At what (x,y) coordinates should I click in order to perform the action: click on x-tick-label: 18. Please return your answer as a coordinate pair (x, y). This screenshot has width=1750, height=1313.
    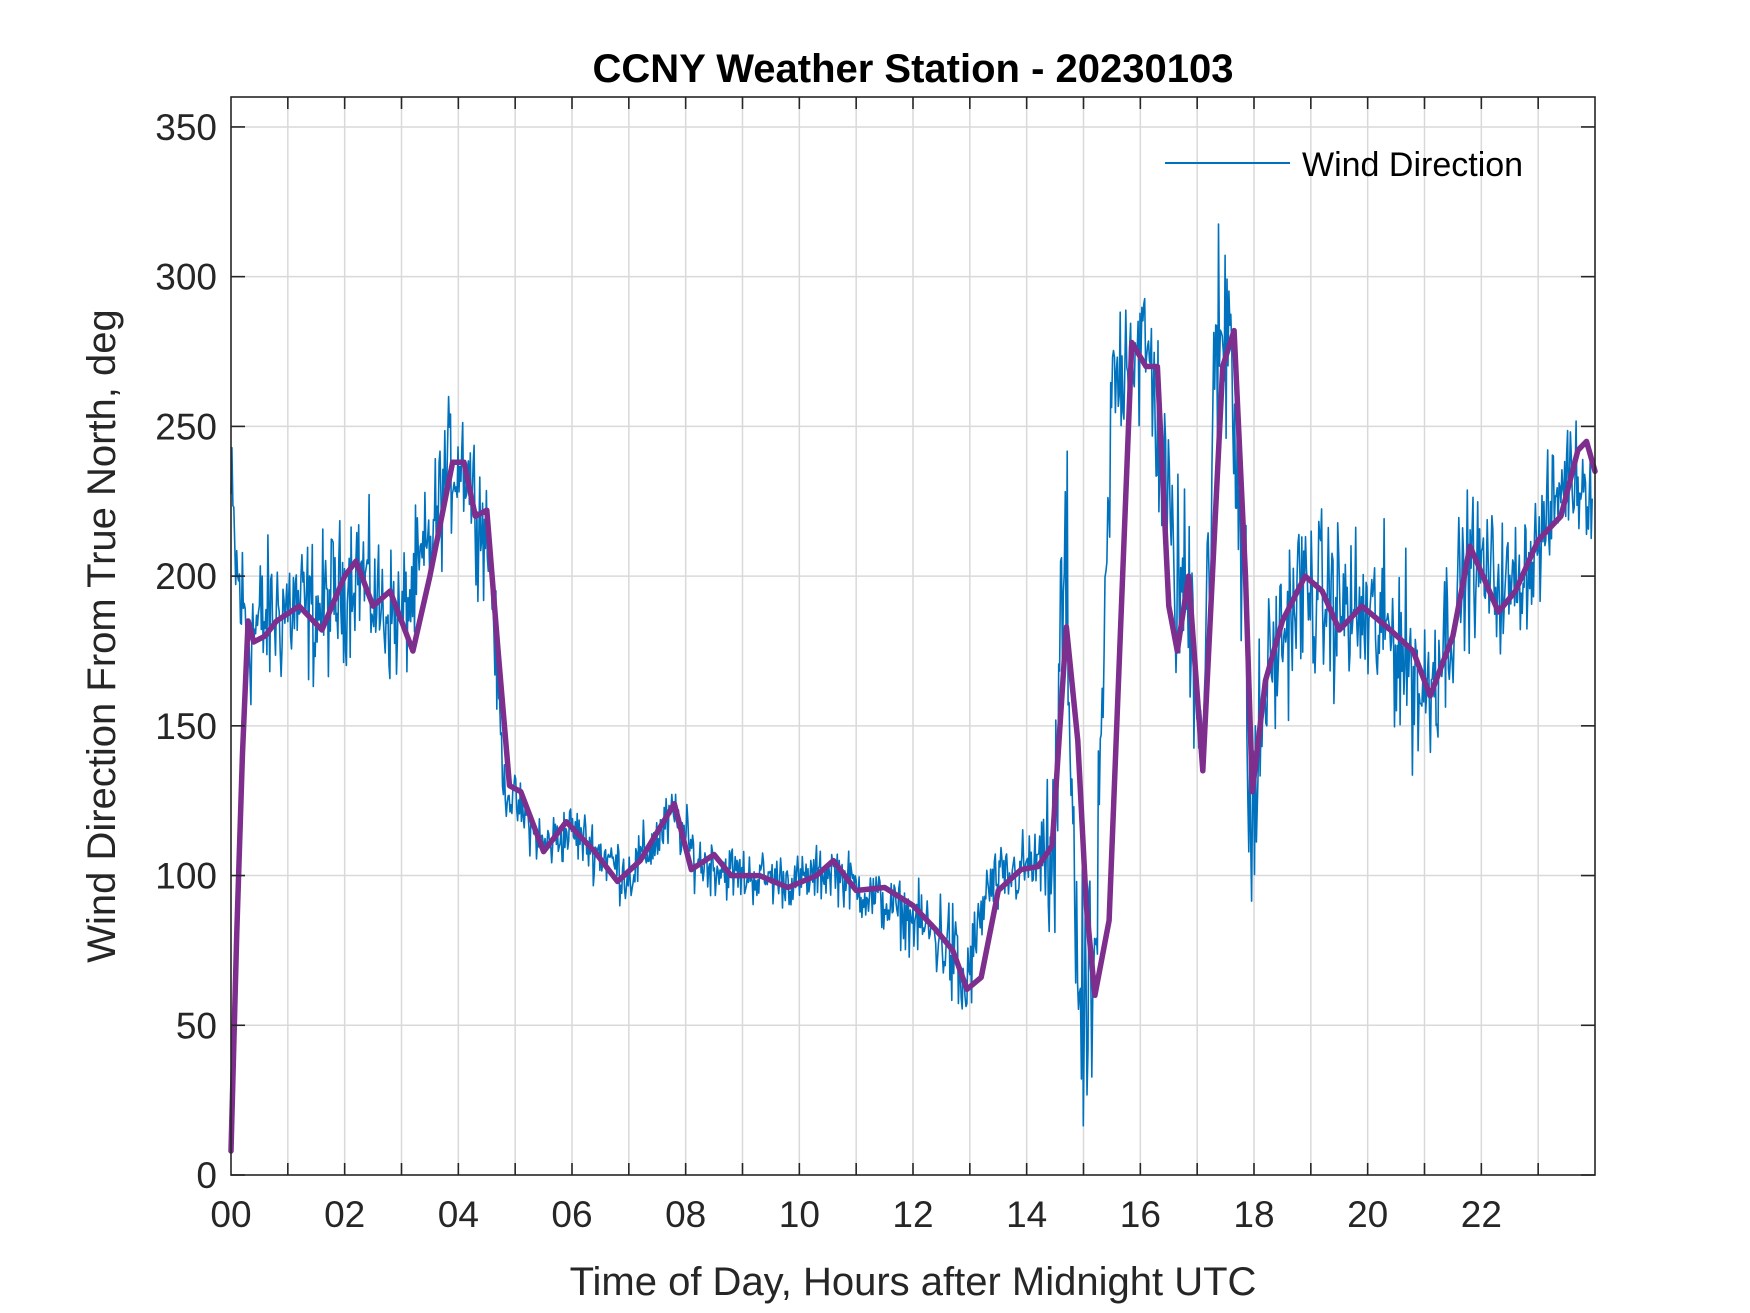
    Looking at the image, I should click on (1253, 1214).